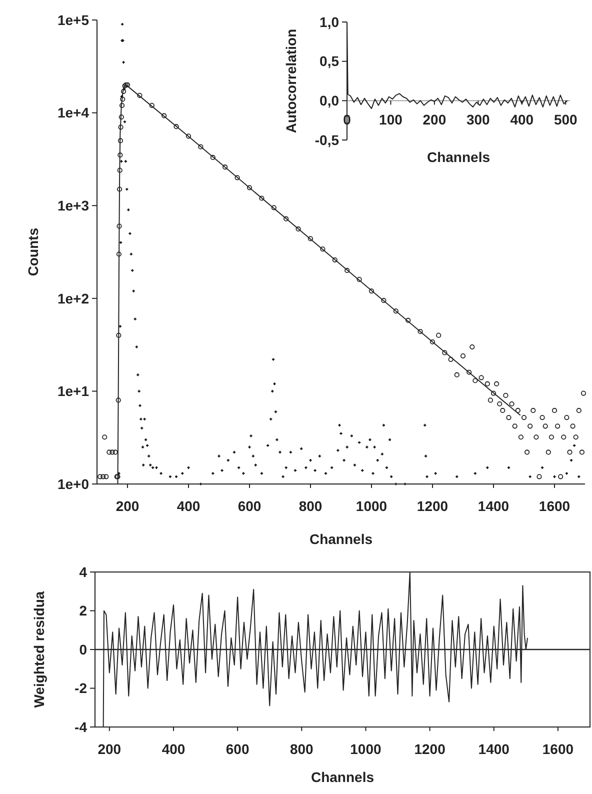 Image resolution: width=592 pixels, height=794 pixels. Describe the element at coordinates (330, 22) in the screenshot. I see `y-tick-label: 1,0` at that location.